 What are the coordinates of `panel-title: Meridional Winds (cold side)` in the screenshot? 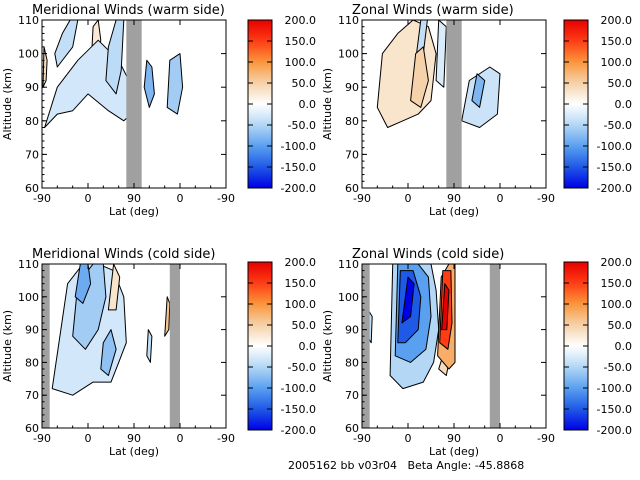 It's located at (123, 254).